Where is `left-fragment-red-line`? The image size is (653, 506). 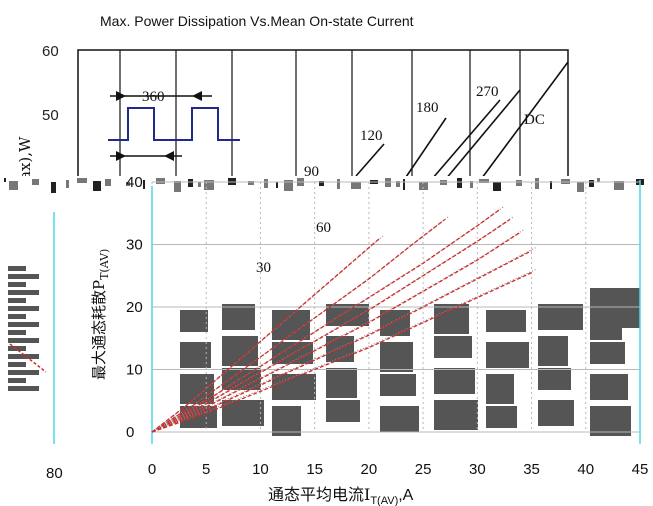
left-fragment-red-line is located at coordinates (28, 358).